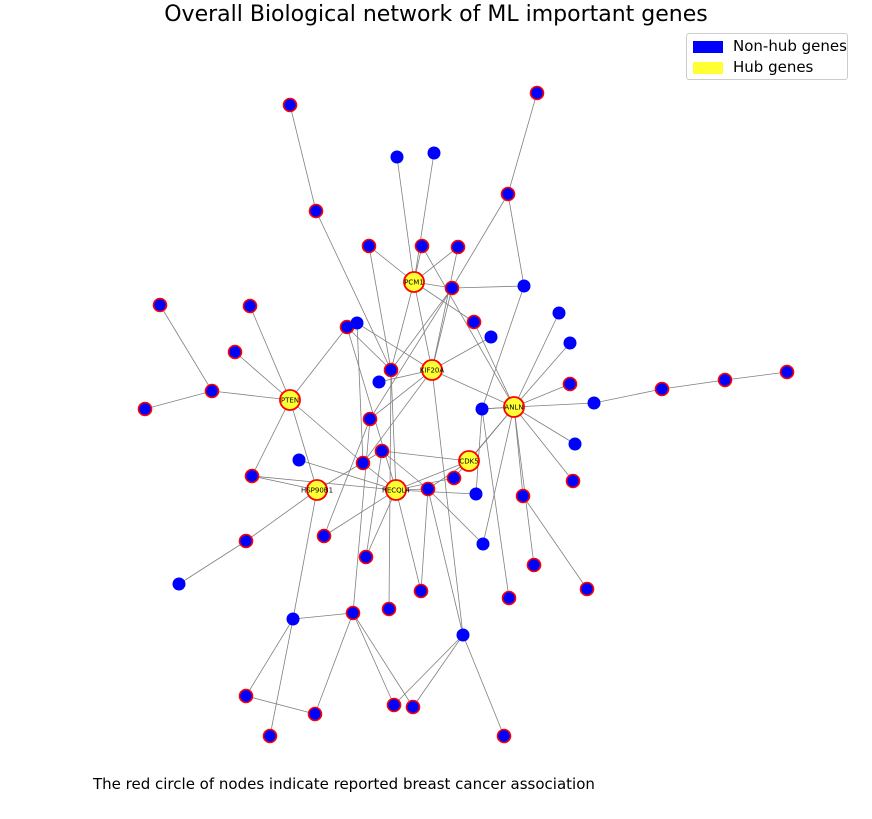 This screenshot has width=872, height=819. Describe the element at coordinates (369, 348) in the screenshot. I see `edge-q-ac` at that location.